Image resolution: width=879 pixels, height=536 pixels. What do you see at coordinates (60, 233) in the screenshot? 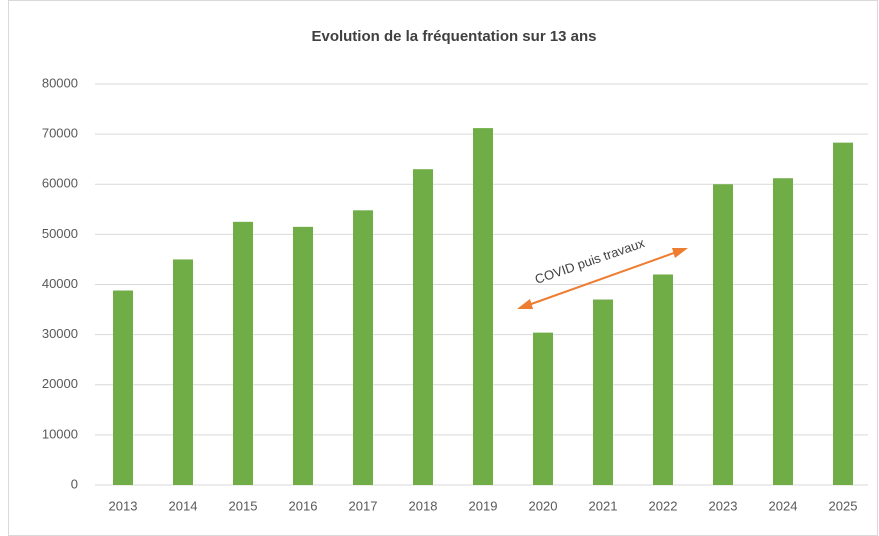
I see `y-tick-label: 50000` at bounding box center [60, 233].